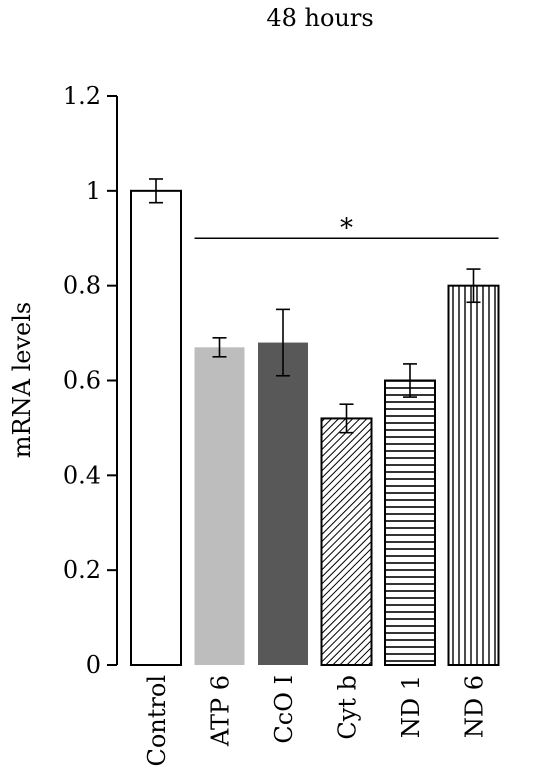  Describe the element at coordinates (157, 721) in the screenshot. I see `x-tick-label: Control` at that location.